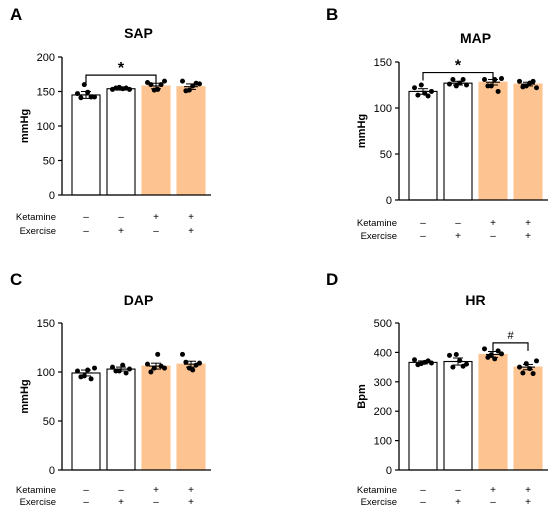 Image resolution: width=550 pixels, height=507 pixels. What do you see at coordinates (46, 58) in the screenshot?
I see `y-tick-label: 200` at bounding box center [46, 58].